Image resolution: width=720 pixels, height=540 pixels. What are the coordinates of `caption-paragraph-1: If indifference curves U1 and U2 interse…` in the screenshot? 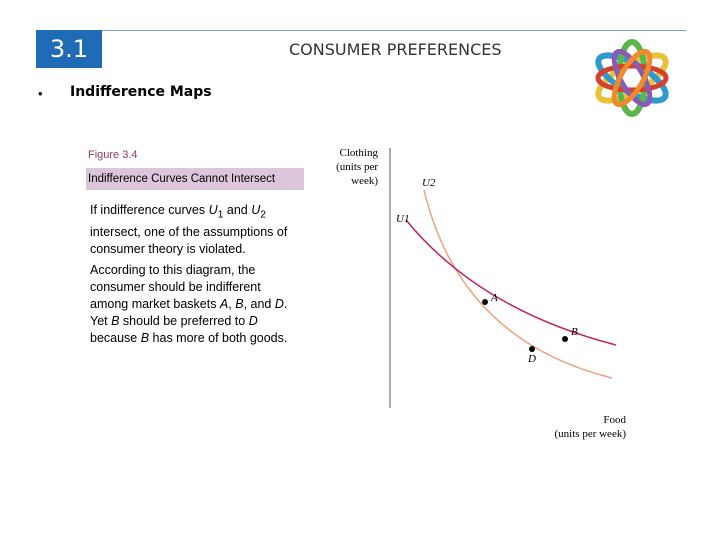 It's located at (190, 230).